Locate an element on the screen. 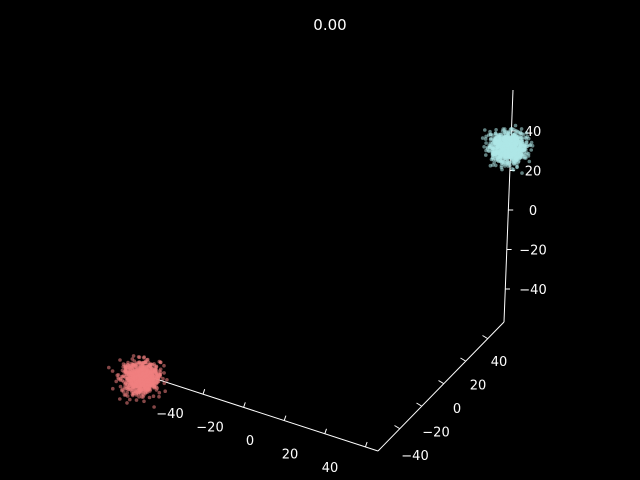 This screenshot has width=640, height=480. y-tick-label: −20 is located at coordinates (435, 433).